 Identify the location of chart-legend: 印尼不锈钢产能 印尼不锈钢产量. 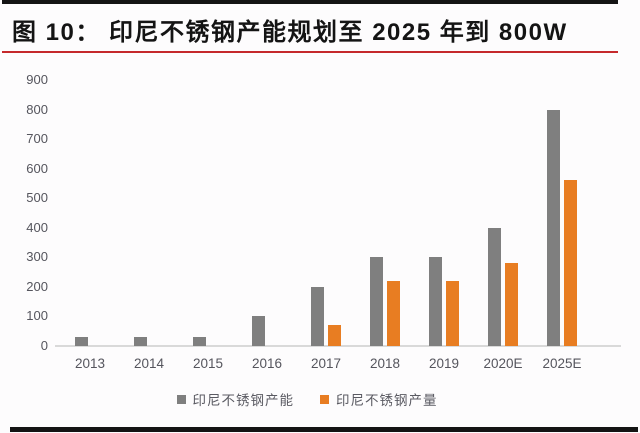
(307, 399).